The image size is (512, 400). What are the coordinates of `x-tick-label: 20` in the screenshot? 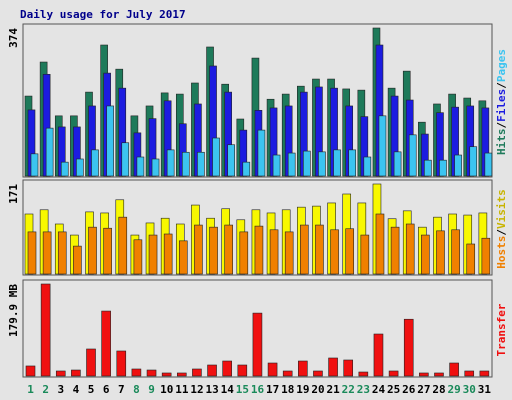 It's located at (317, 389).